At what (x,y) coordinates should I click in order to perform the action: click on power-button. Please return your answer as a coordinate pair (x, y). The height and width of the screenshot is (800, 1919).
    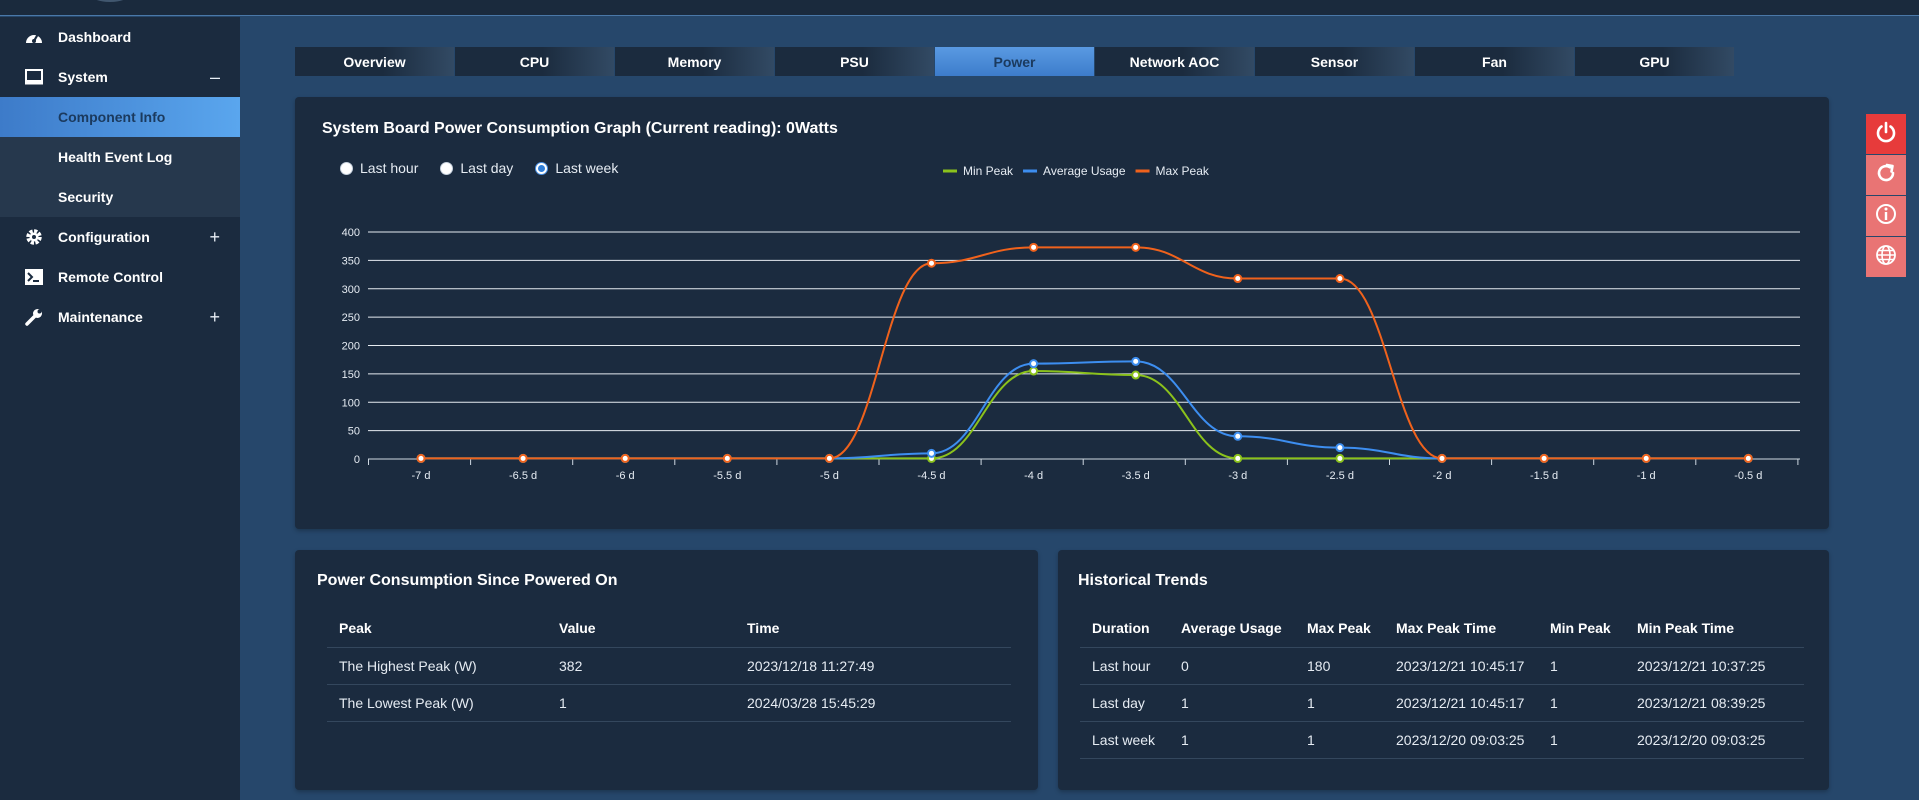
    Looking at the image, I should click on (1886, 134).